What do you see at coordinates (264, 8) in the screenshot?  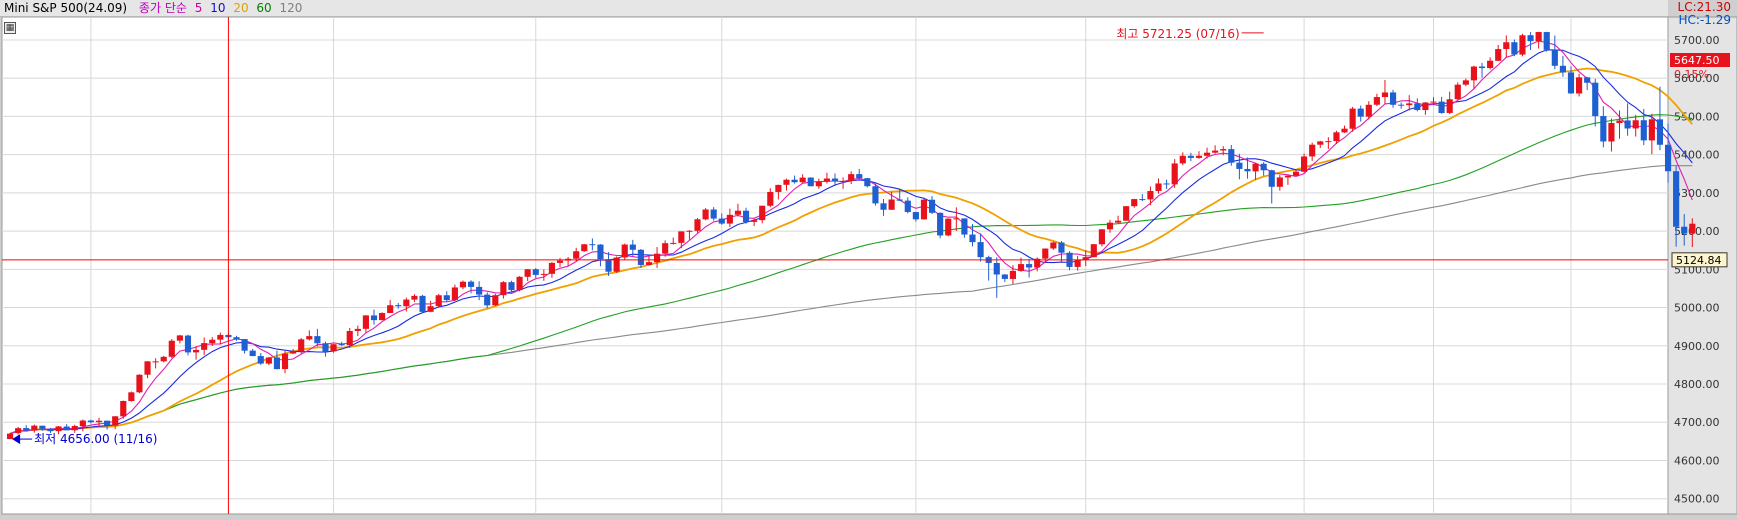 I see `ma-60-label: 60` at bounding box center [264, 8].